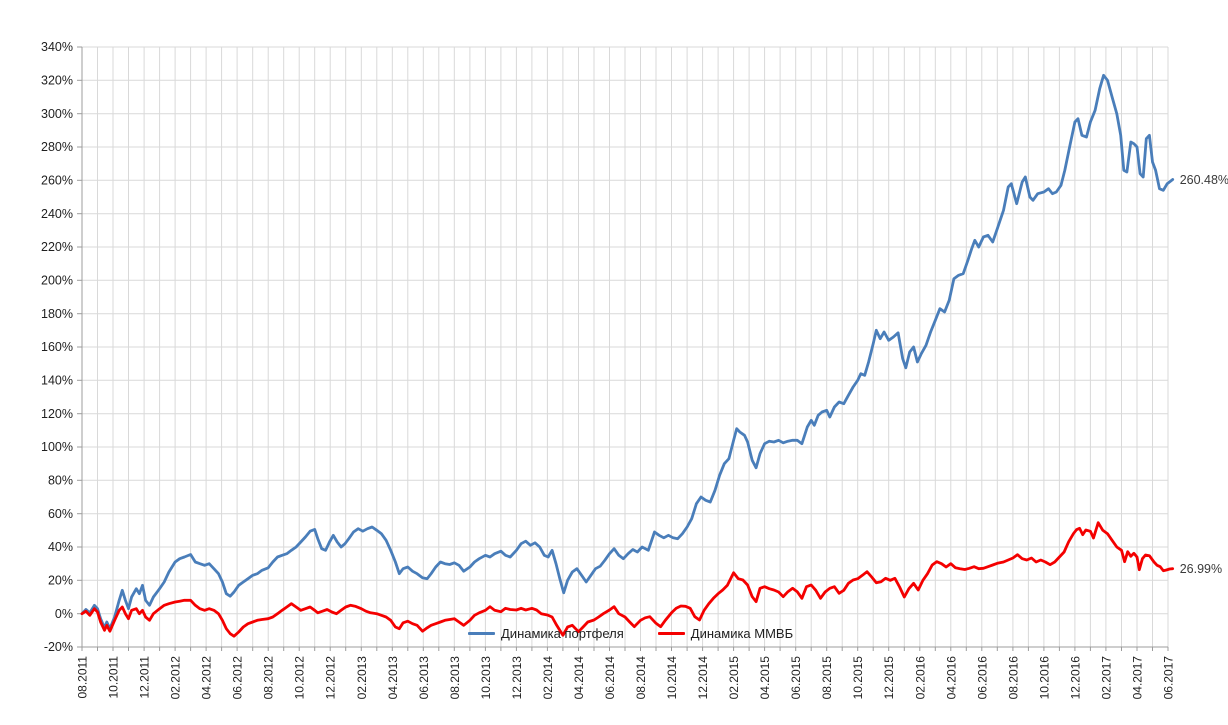 This screenshot has height=725, width=1228. Describe the element at coordinates (1201, 569) in the screenshot. I see `series-end-label-micex: 26.99%` at that location.